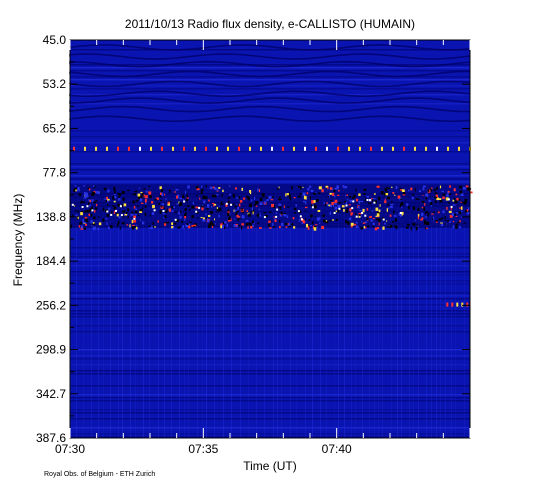 The height and width of the screenshot is (480, 540). Describe the element at coordinates (99, 474) in the screenshot. I see `credit-text: Royal Obs. of Belgium - ETH Zurich` at that location.